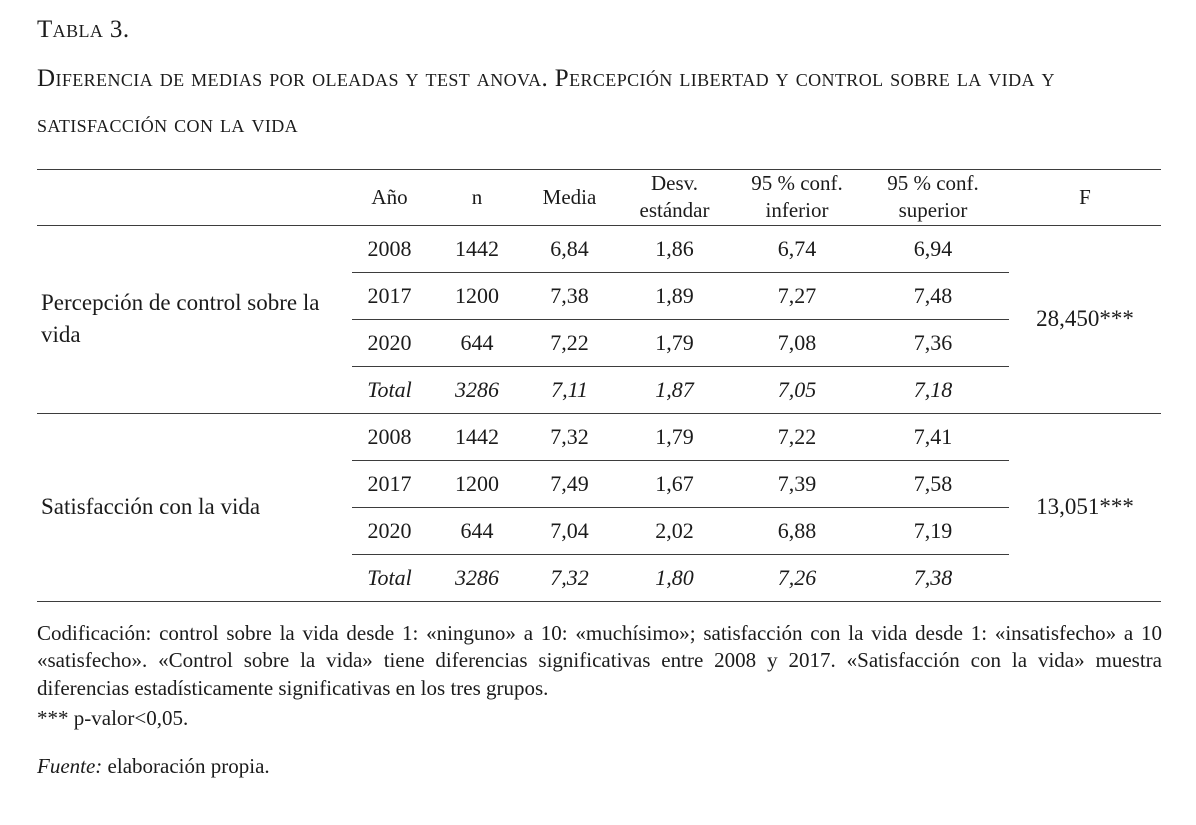 This screenshot has width=1196, height=825. Describe the element at coordinates (83, 29) in the screenshot. I see `table-number: Tabla 3.` at that location.